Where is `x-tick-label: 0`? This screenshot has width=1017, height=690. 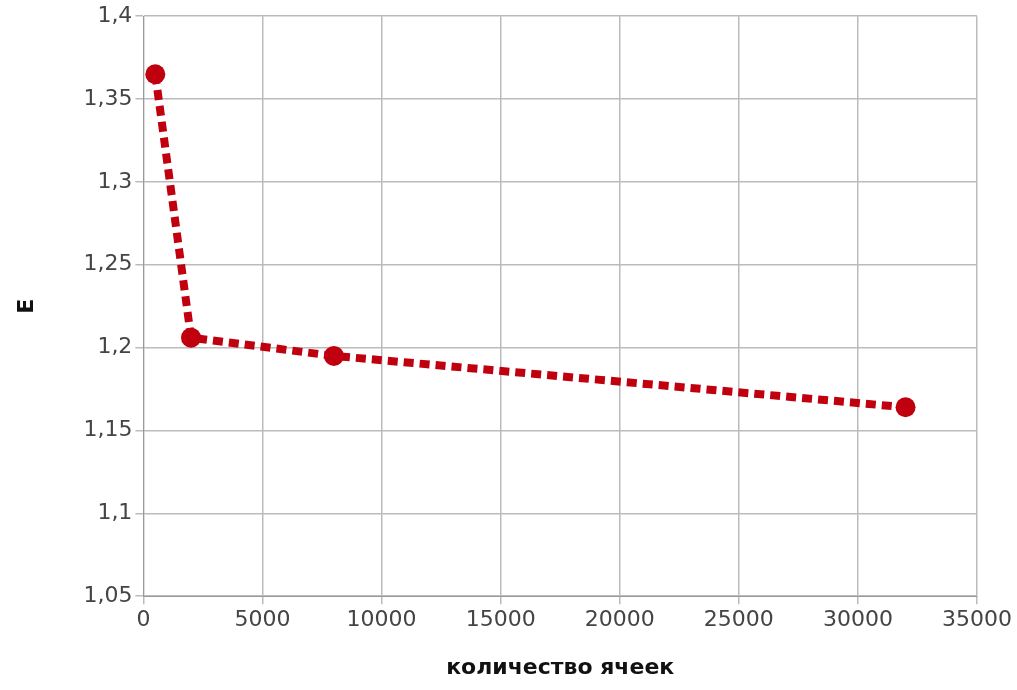
x-tick-label: 0 is located at coordinates (143, 619).